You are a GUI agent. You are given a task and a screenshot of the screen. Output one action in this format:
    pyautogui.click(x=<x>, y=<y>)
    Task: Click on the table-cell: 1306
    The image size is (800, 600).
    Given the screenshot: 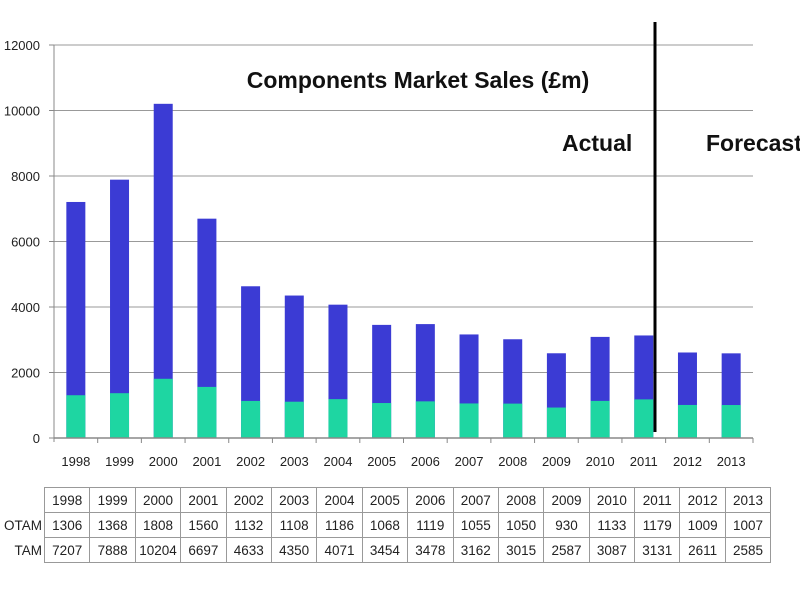 What is the action you would take?
    pyautogui.click(x=67, y=525)
    